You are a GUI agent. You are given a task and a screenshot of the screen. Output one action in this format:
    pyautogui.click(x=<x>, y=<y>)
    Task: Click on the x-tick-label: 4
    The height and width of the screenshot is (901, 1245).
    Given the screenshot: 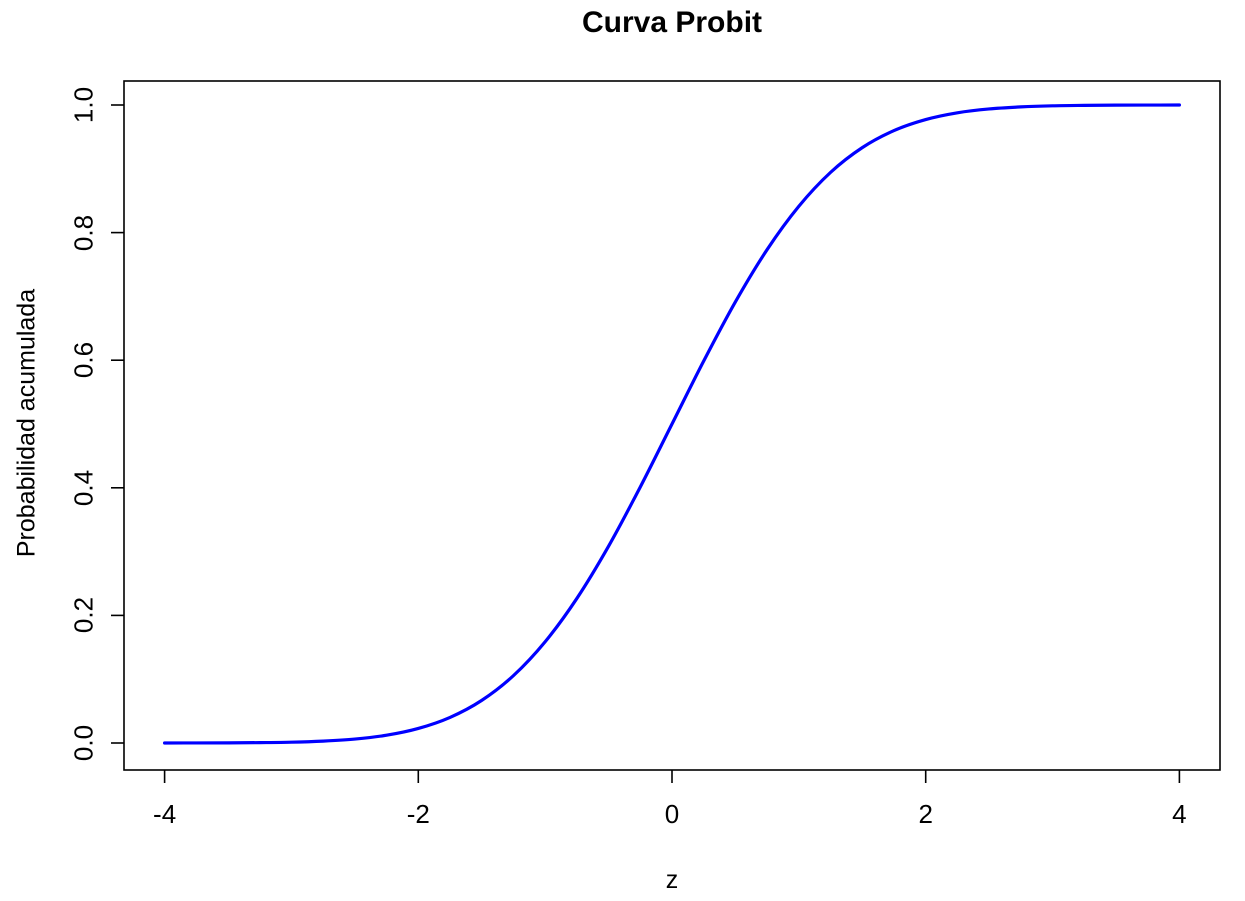 What is the action you would take?
    pyautogui.click(x=1179, y=814)
    